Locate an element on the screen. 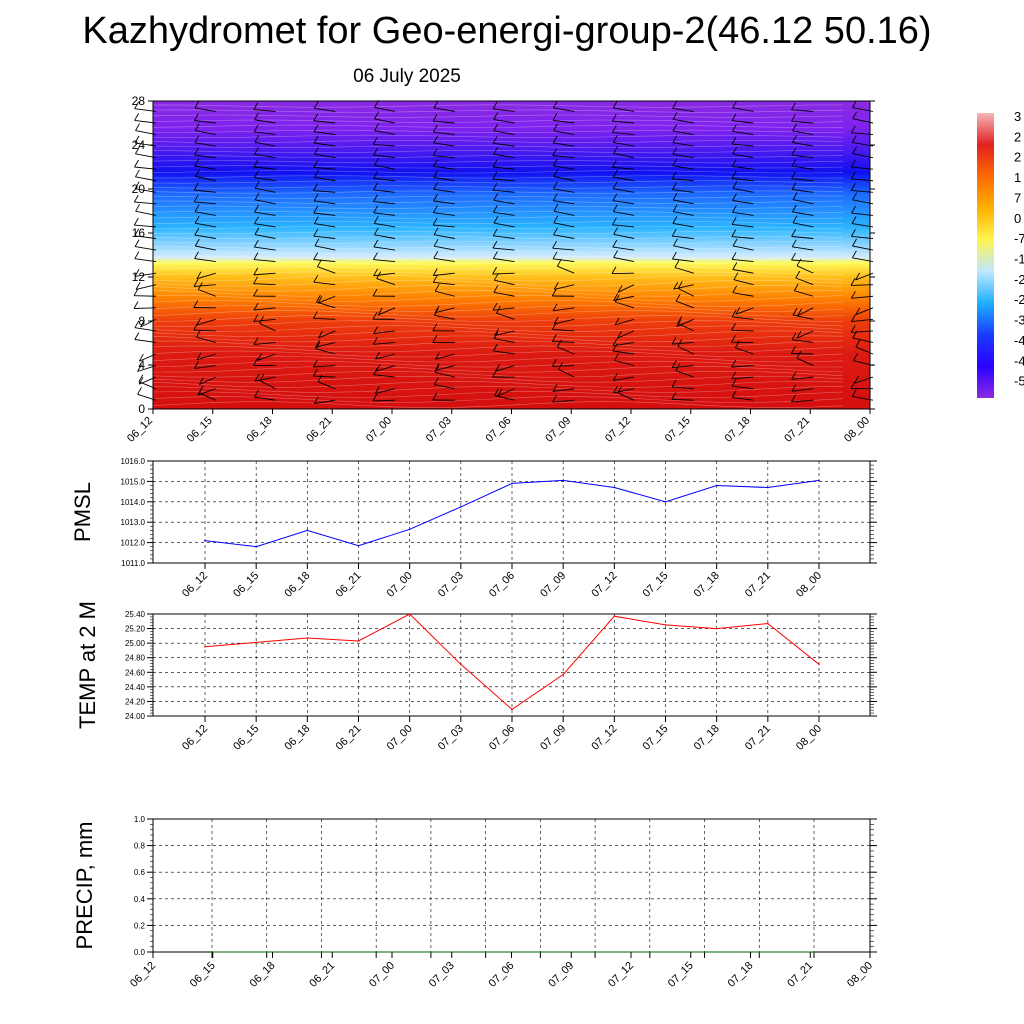  colorbar-label: 1 is located at coordinates (1017, 177).